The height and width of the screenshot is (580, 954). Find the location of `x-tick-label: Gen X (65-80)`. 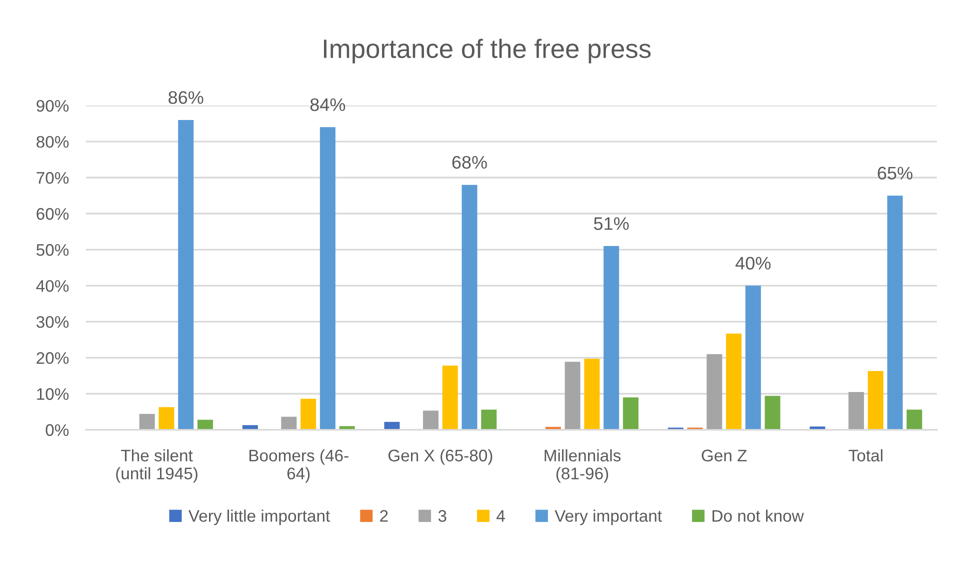

x-tick-label: Gen X (65-80) is located at coordinates (440, 457).